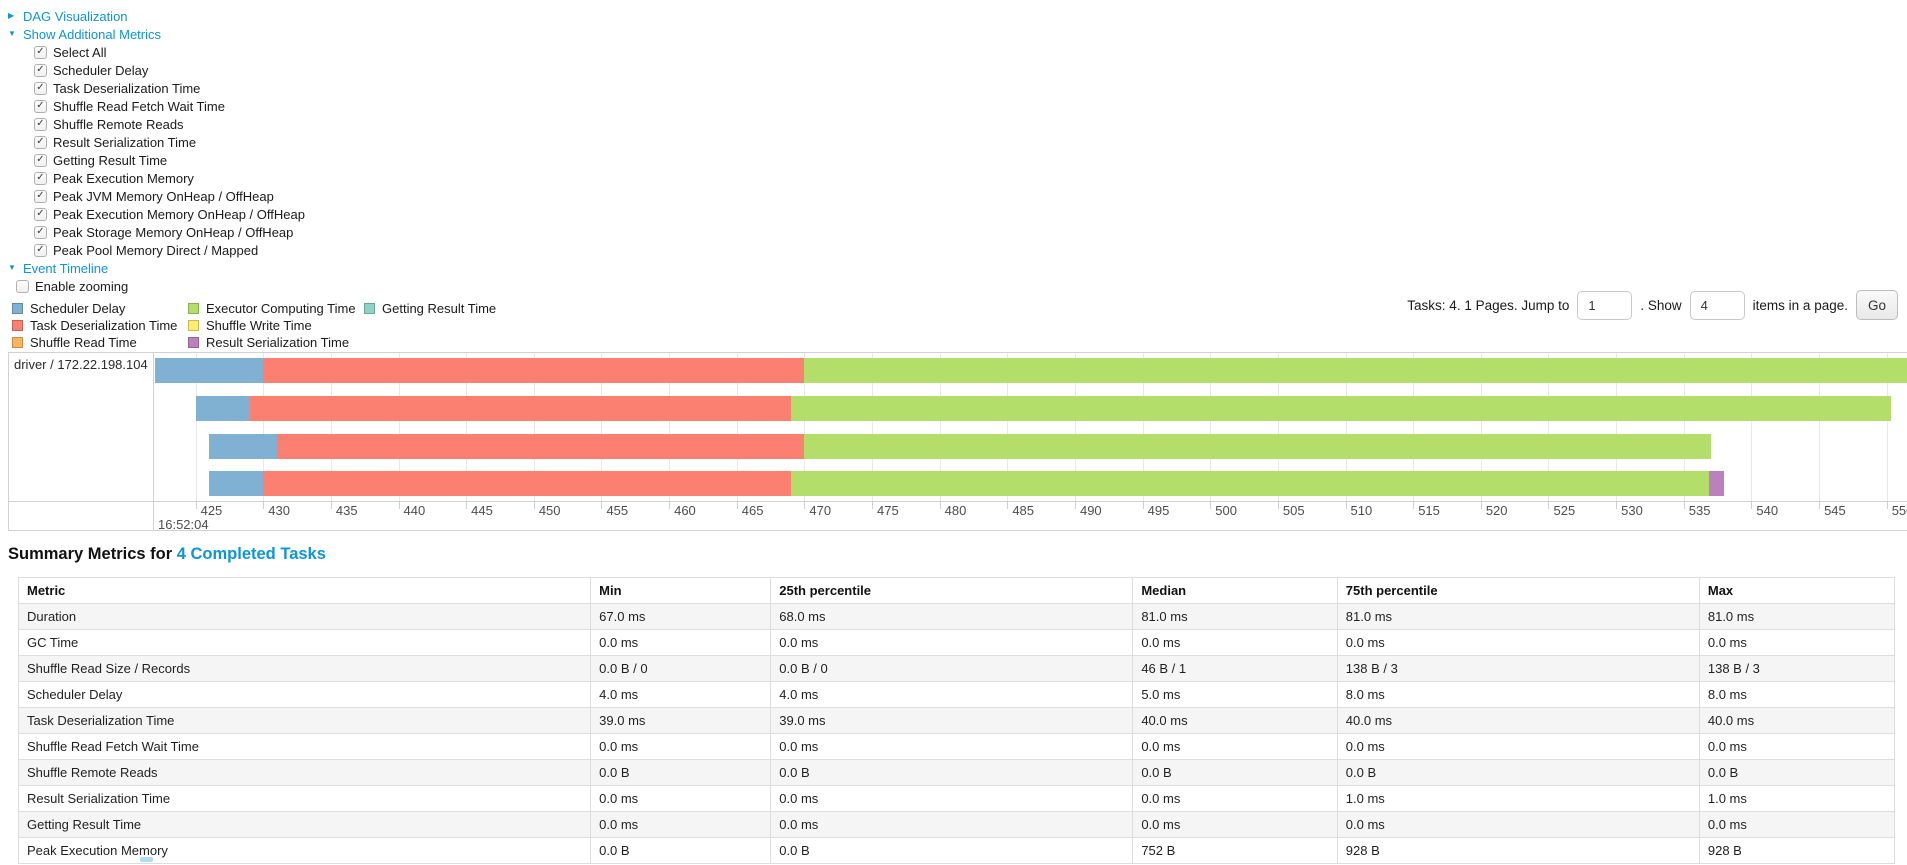  What do you see at coordinates (681, 590) in the screenshot?
I see `table-header-cell: Min` at bounding box center [681, 590].